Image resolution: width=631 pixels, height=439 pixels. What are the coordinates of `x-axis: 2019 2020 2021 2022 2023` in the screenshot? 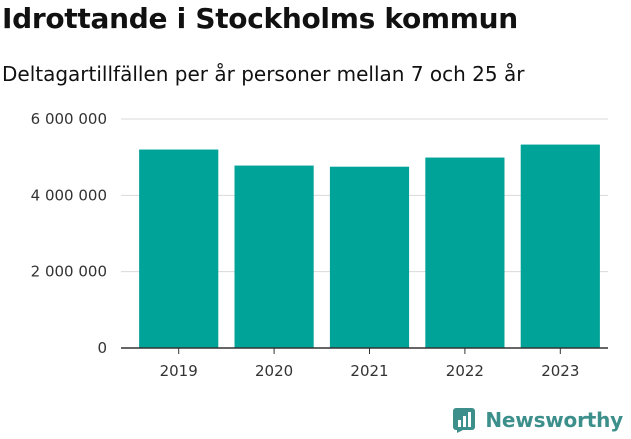 It's located at (364, 363).